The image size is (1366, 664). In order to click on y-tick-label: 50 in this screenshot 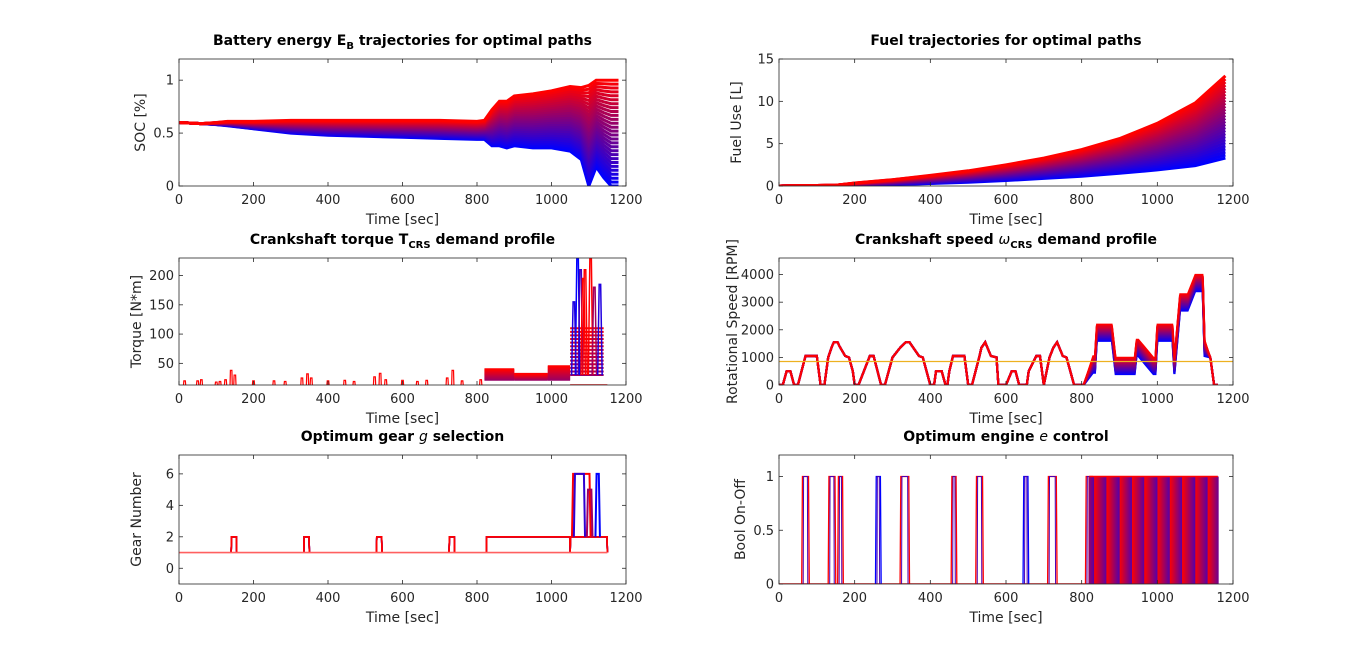, I will do `click(165, 364)`.